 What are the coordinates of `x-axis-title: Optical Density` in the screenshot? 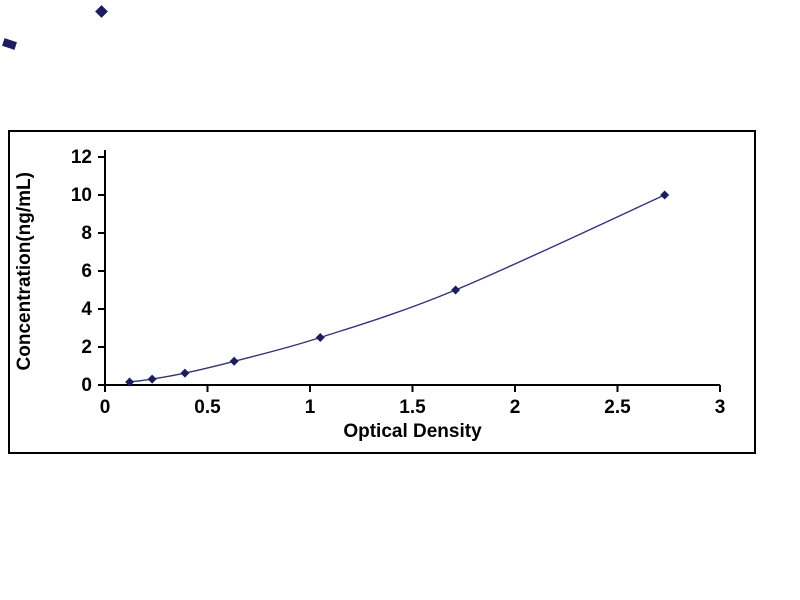 It's located at (412, 431).